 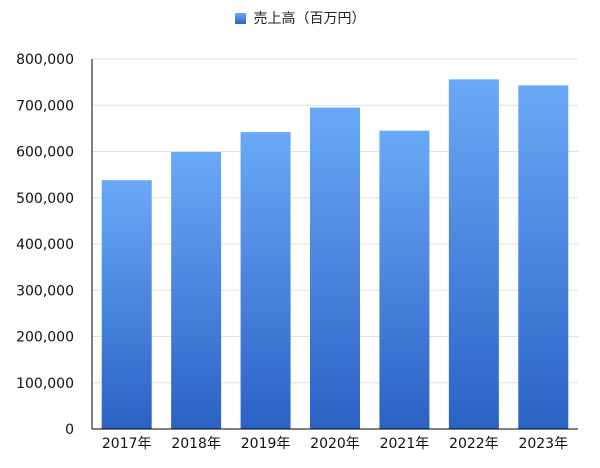 What do you see at coordinates (45, 384) in the screenshot?
I see `y-tick-label: 100,000` at bounding box center [45, 384].